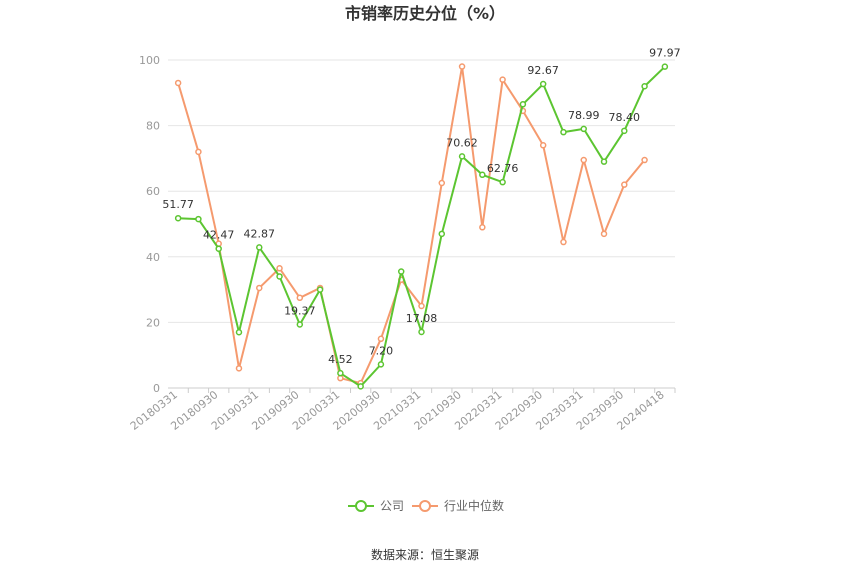  Describe the element at coordinates (153, 126) in the screenshot. I see `y-tick-label-80: 80` at that location.